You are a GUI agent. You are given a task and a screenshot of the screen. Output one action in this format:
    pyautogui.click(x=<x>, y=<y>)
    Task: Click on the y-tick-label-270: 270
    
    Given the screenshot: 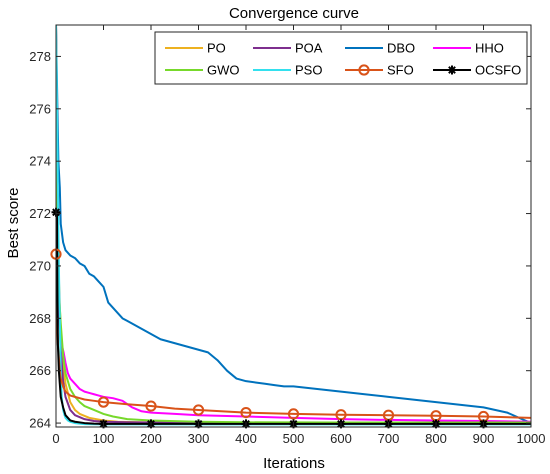 What is the action you would take?
    pyautogui.click(x=40, y=265)
    